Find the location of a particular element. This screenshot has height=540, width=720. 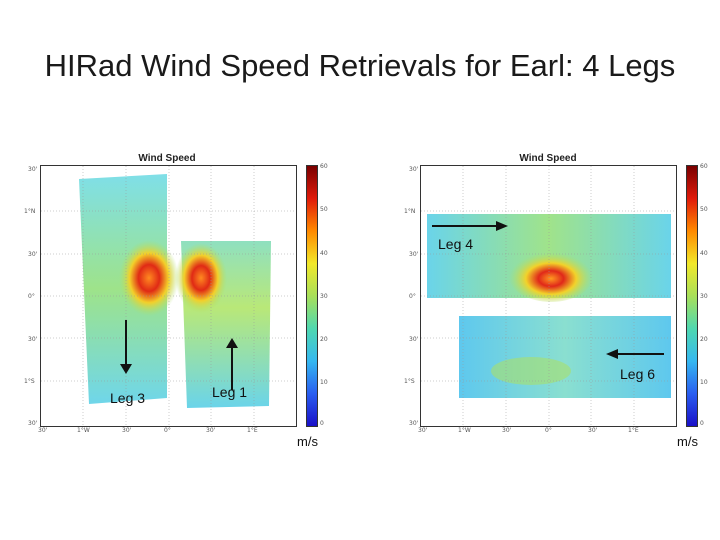

leg6-storm-band is located at coordinates (531, 371).